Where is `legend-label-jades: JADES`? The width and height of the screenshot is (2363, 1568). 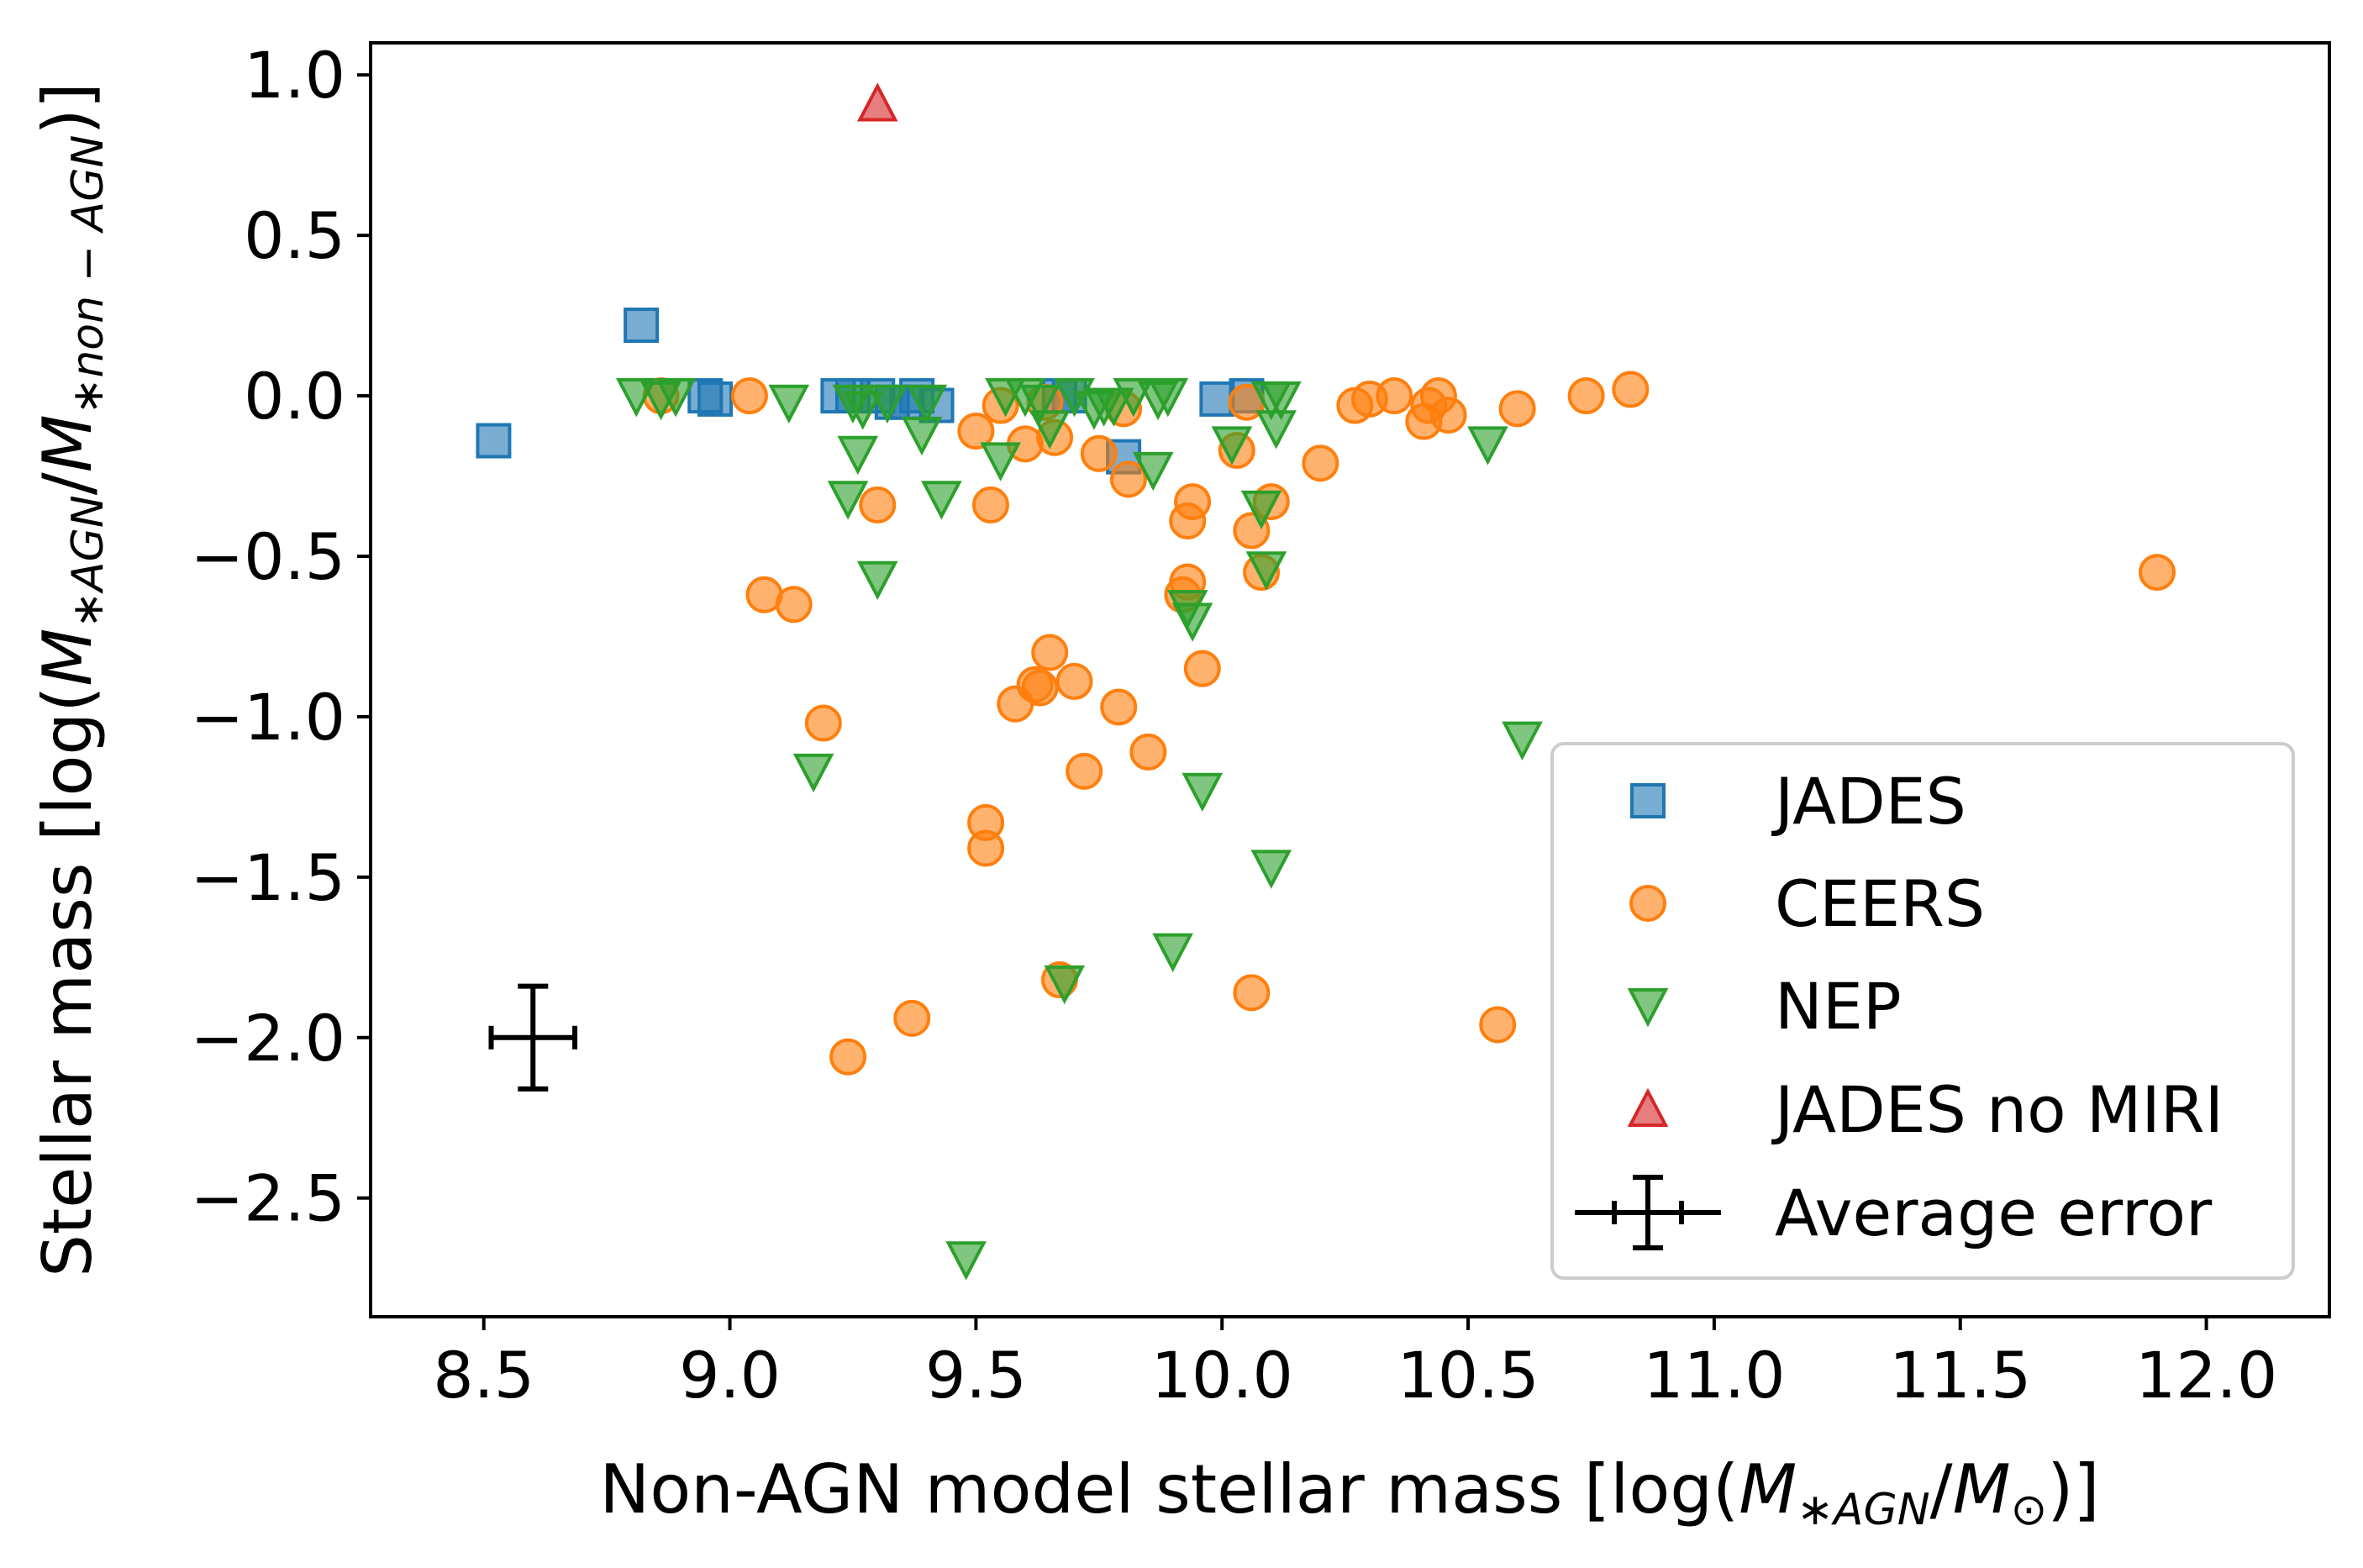 legend-label-jades: JADES is located at coordinates (1869, 801).